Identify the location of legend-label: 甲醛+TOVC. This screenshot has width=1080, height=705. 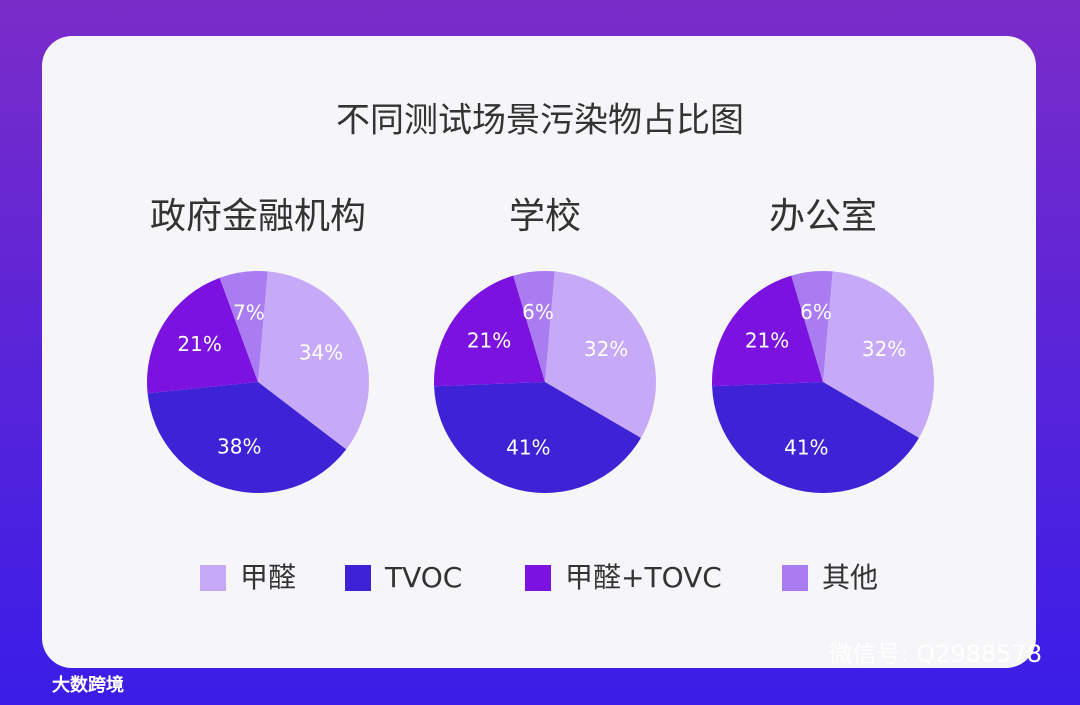
(643, 577).